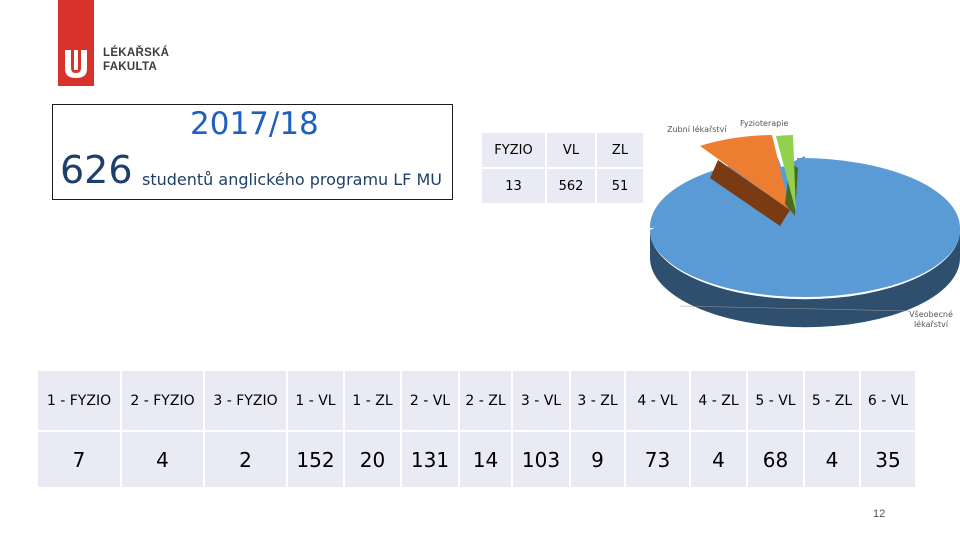  I want to click on value-fyzio: 13, so click(513, 186).